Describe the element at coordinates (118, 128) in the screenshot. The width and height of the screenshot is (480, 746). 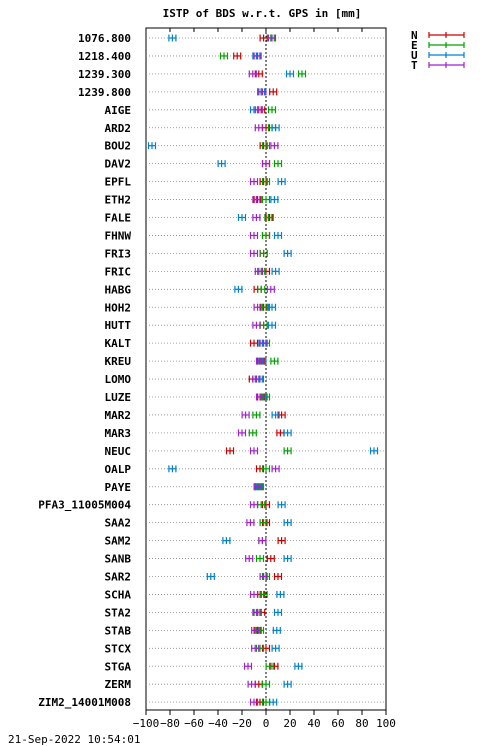
I see `station-label: ARD2` at that location.